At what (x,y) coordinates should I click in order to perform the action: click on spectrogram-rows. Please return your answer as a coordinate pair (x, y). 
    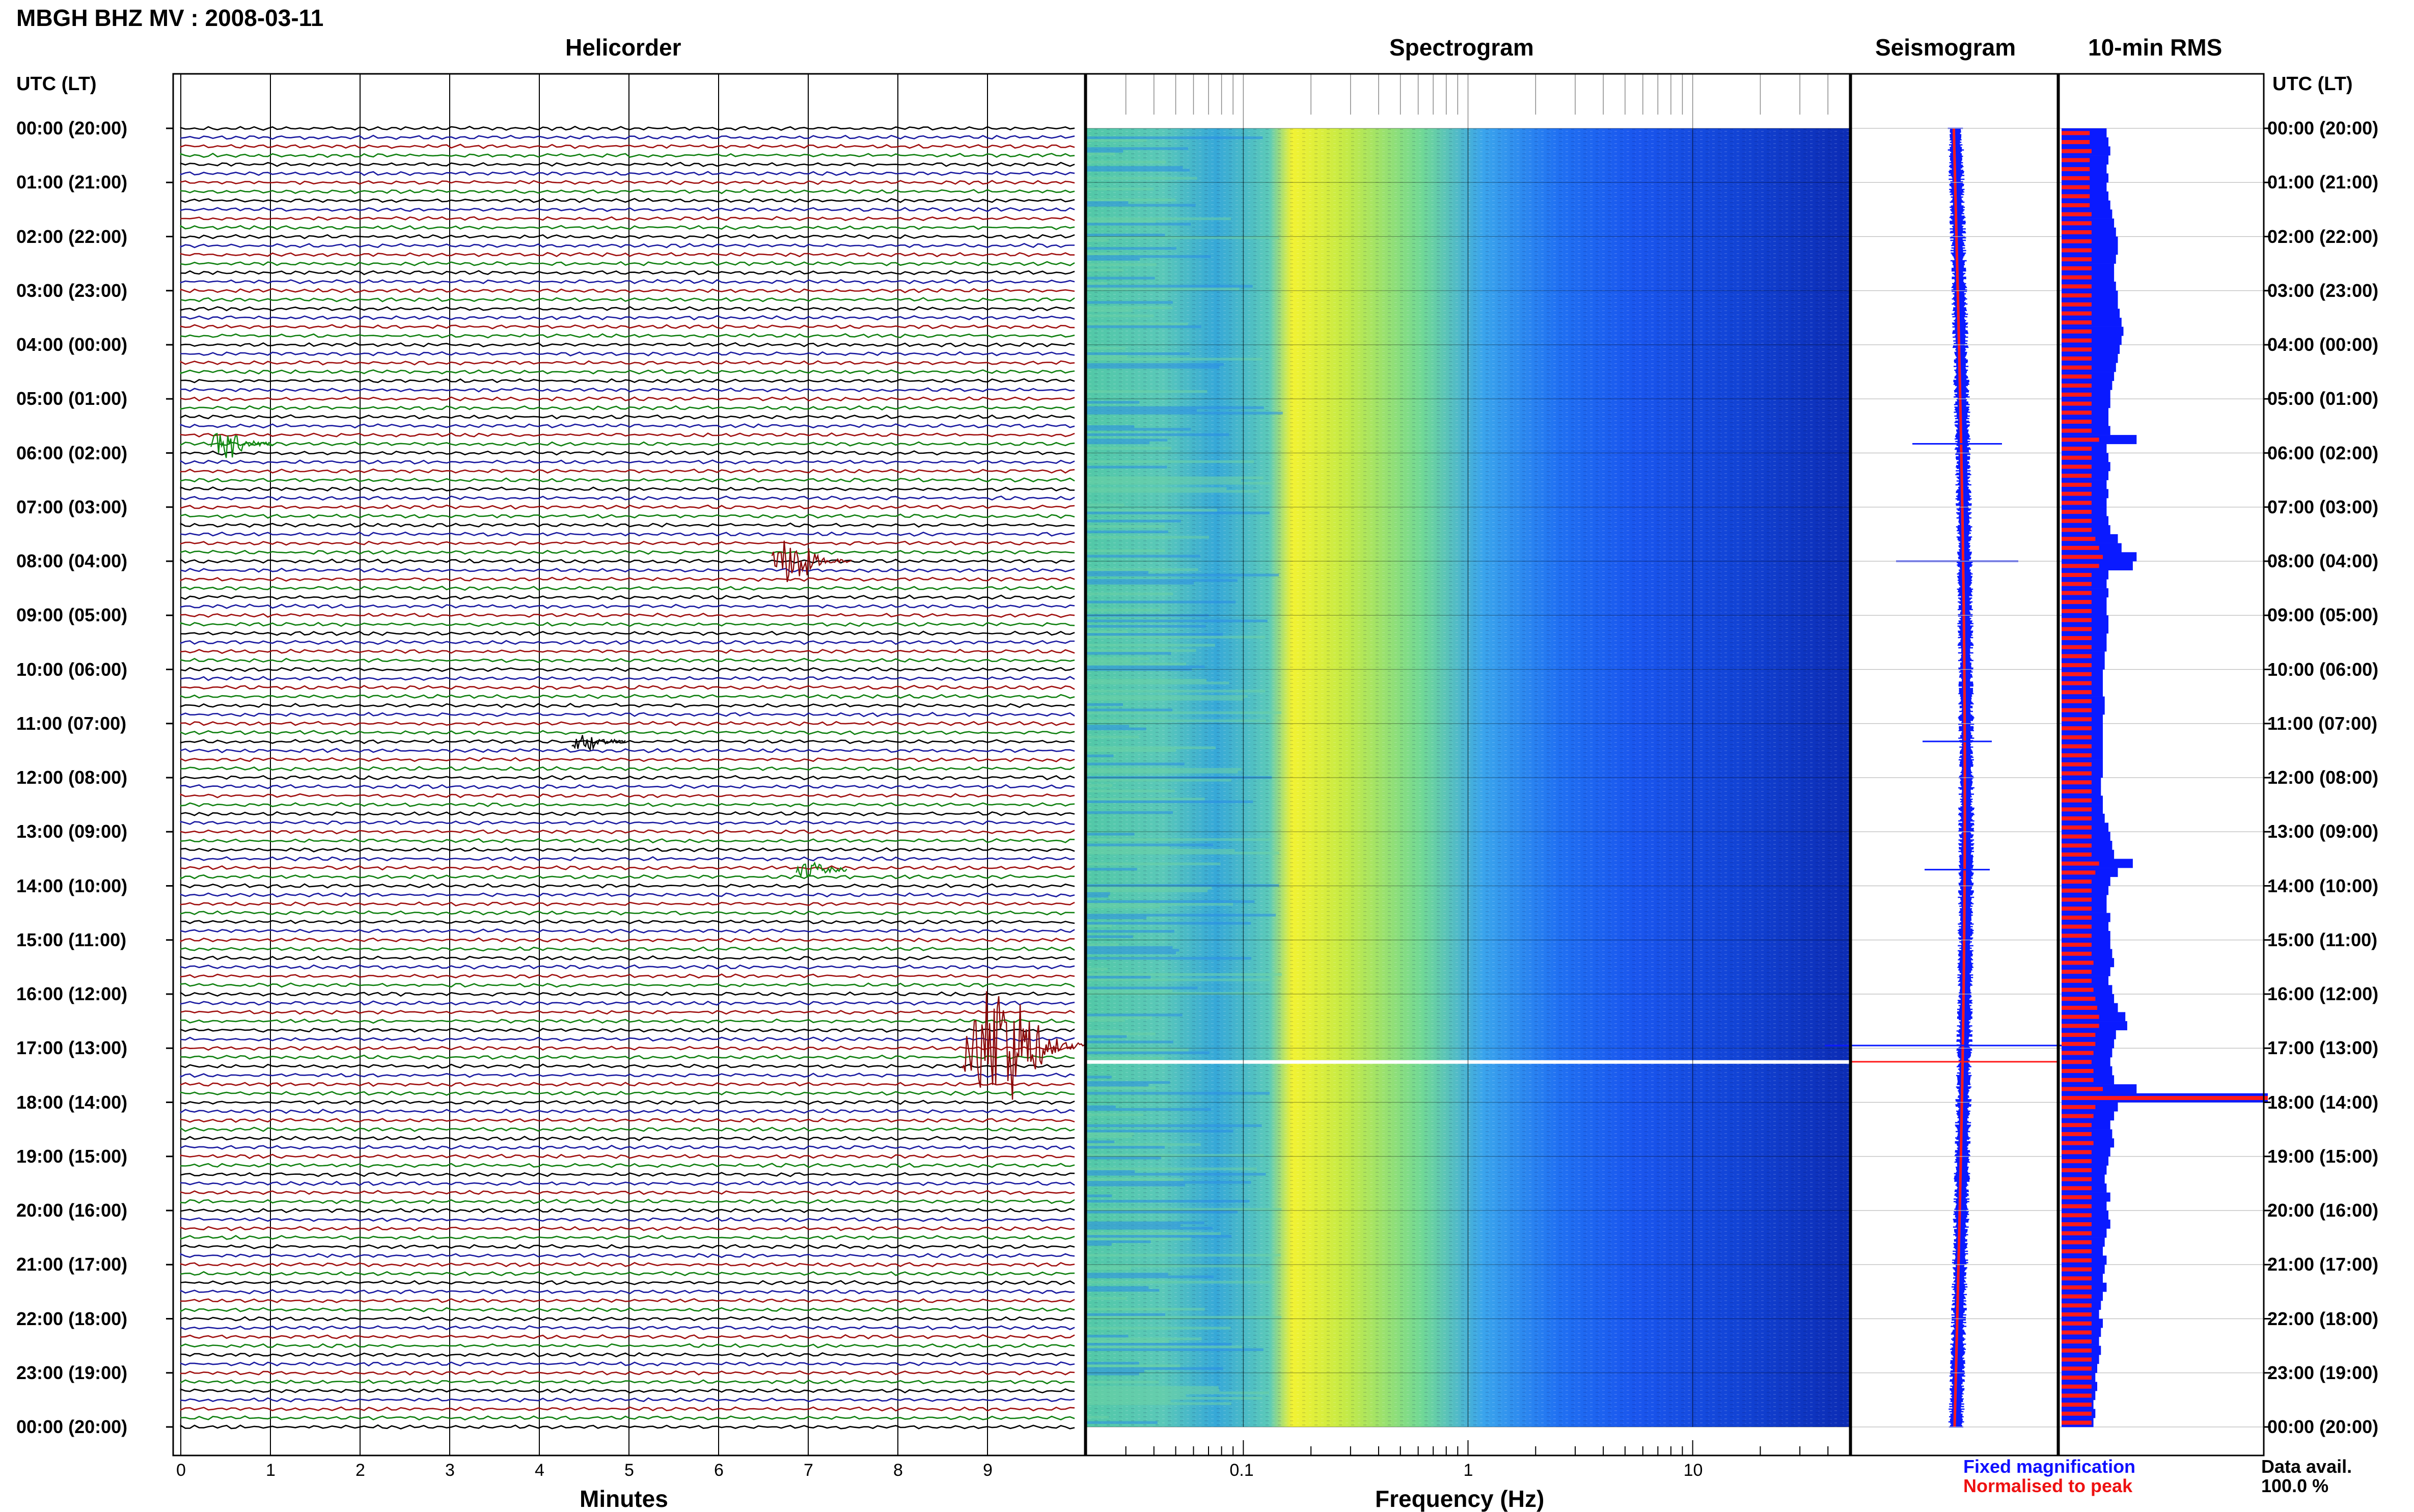
    Looking at the image, I should click on (1184, 780).